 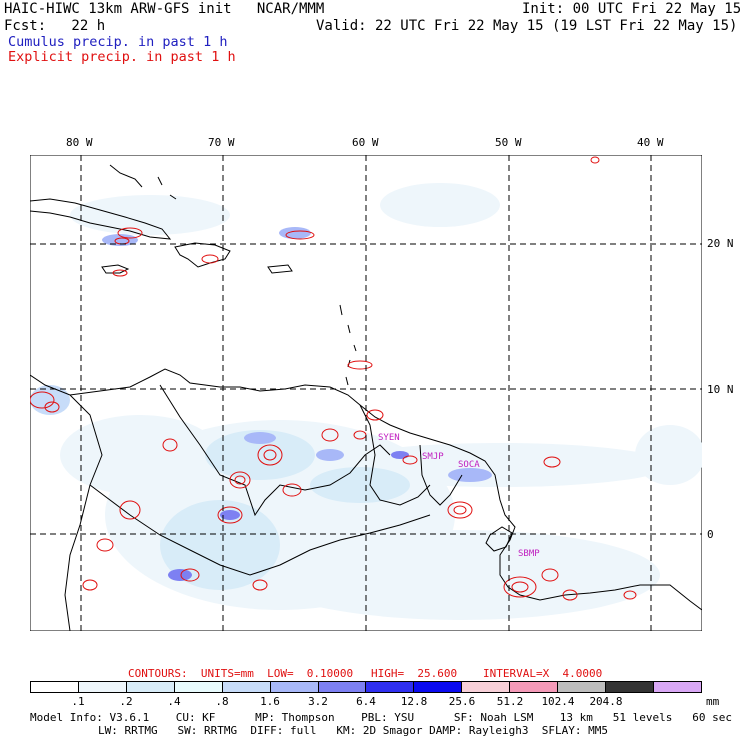 What do you see at coordinates (174, 701) in the screenshot?
I see `colorbar-tick-label: .4` at bounding box center [174, 701].